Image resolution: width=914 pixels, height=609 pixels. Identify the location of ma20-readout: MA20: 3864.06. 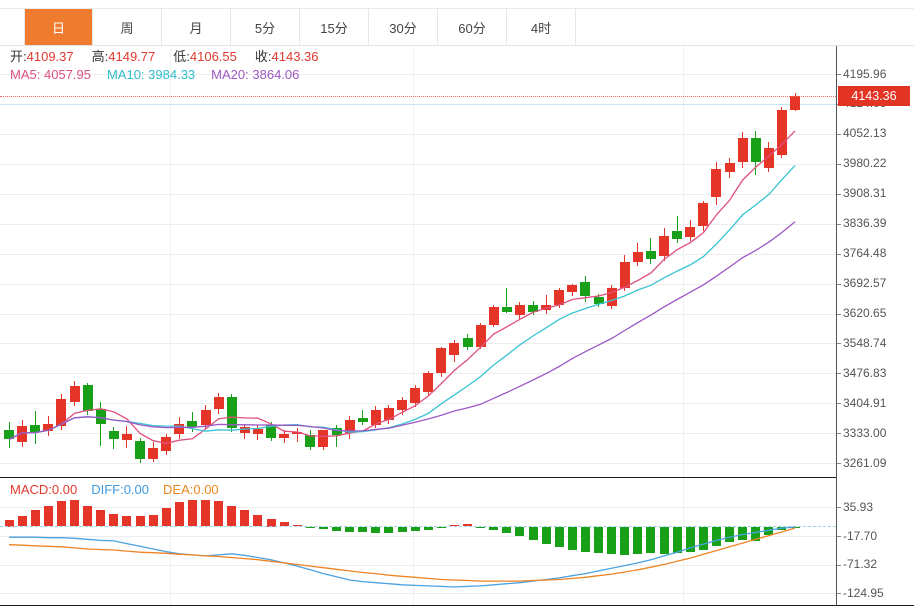
(255, 74).